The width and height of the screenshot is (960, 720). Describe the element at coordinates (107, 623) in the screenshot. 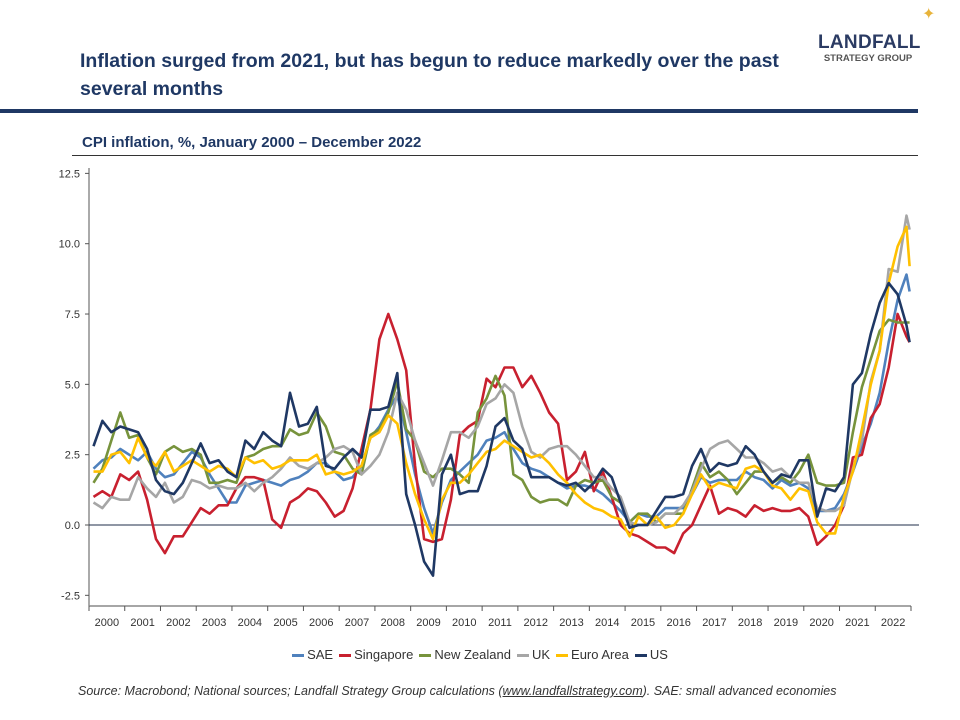

I see `x-tick-label: 2000` at that location.